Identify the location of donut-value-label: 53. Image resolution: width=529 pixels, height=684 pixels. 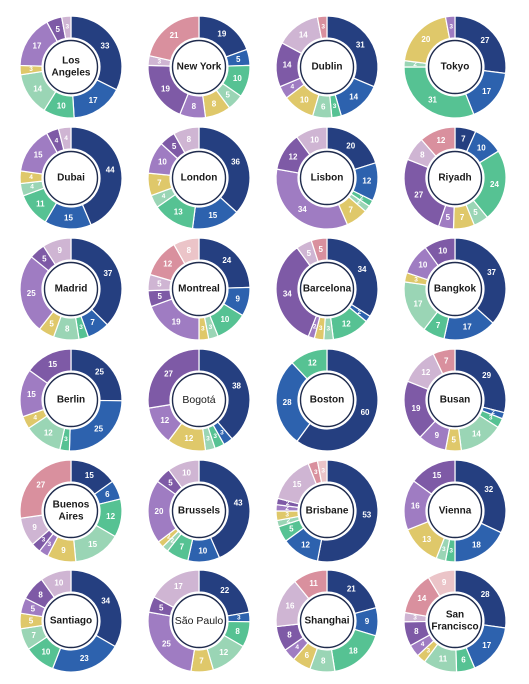
(366, 514).